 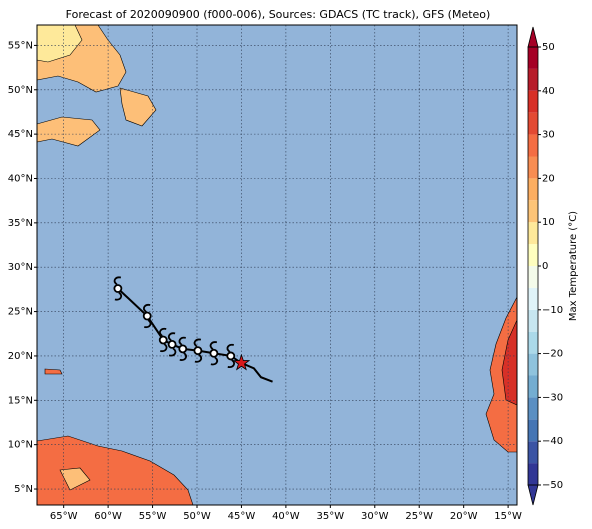 I want to click on y-tick-label: 55°N, so click(x=20, y=45).